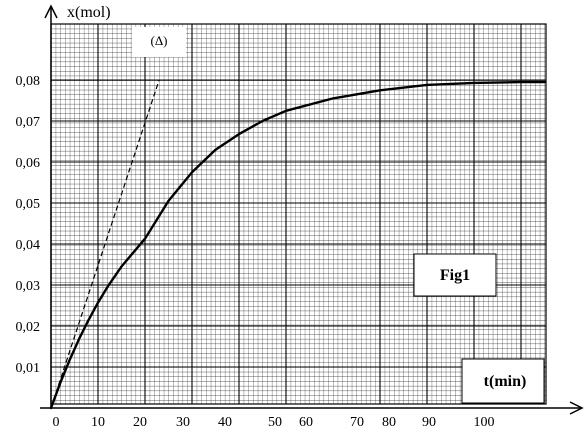 Image resolution: width=587 pixels, height=435 pixels. I want to click on figure-label-box, so click(455, 275).